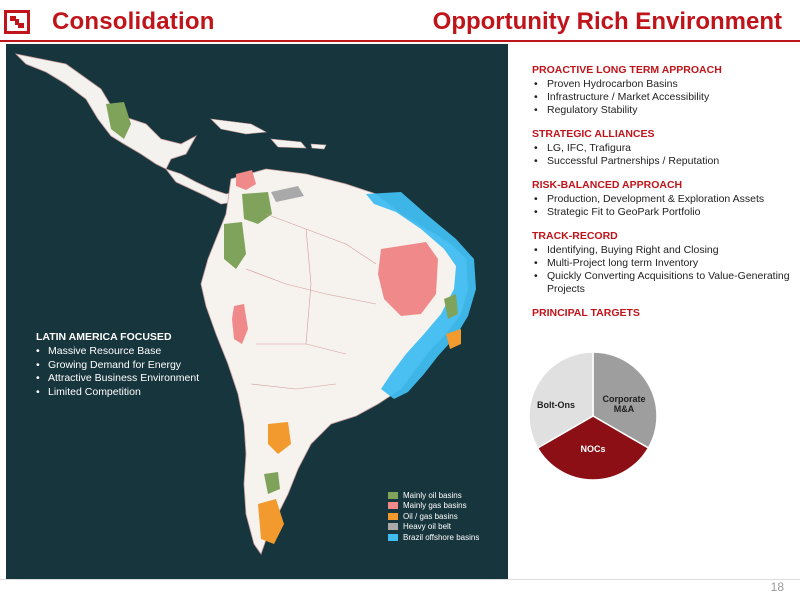  What do you see at coordinates (586, 313) in the screenshot?
I see `principal-targets-heading: PRINCIPAL TARGETS` at bounding box center [586, 313].